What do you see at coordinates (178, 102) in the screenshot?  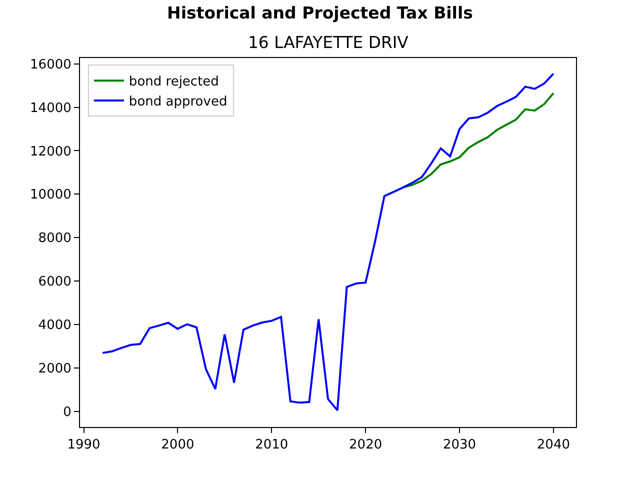 I see `legend-label: bond approved` at bounding box center [178, 102].